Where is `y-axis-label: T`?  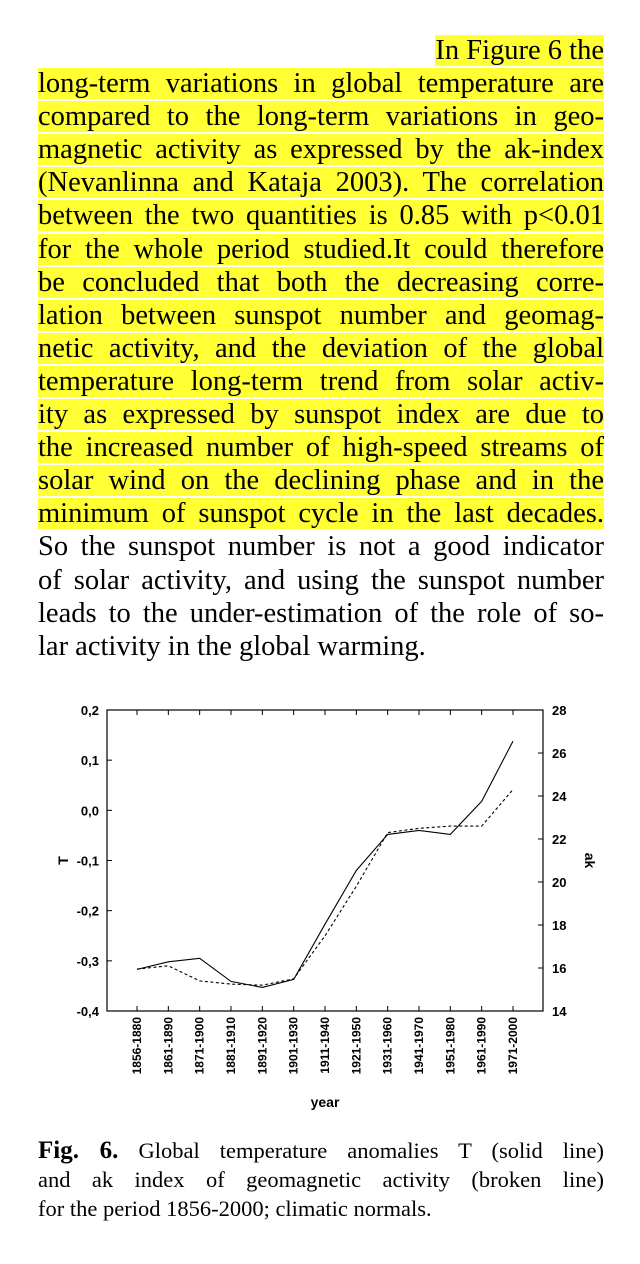
y-axis-label: T is located at coordinates (63, 860).